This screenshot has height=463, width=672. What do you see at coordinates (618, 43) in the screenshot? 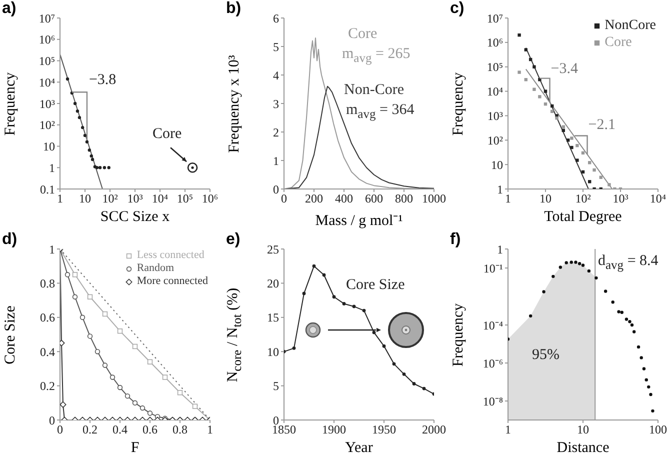
I see `legend-label: Core` at bounding box center [618, 43].